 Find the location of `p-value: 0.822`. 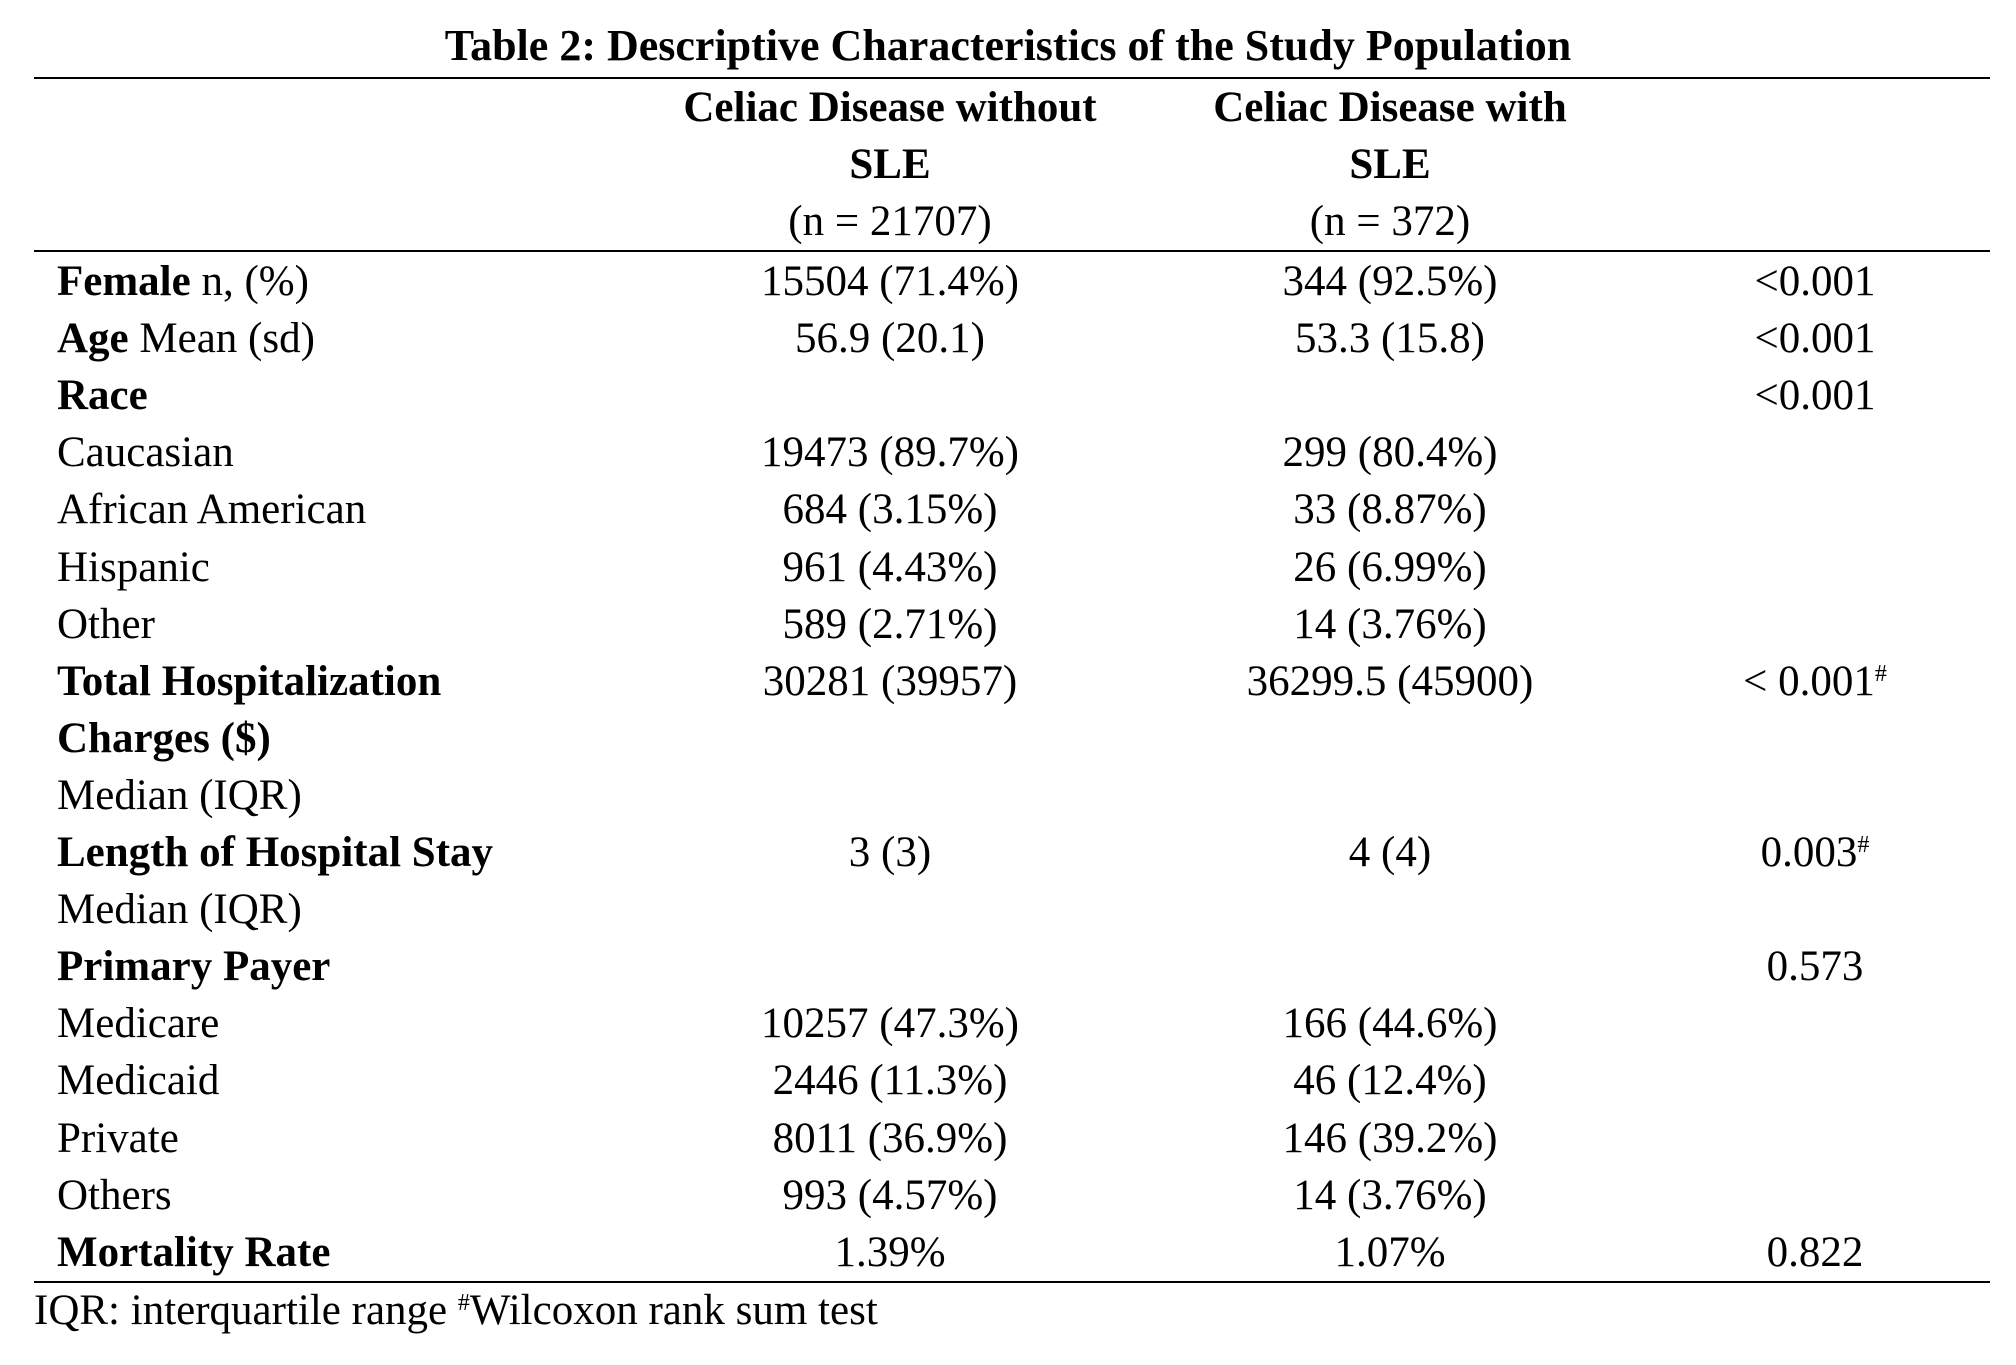

p-value: 0.822 is located at coordinates (1815, 1252).